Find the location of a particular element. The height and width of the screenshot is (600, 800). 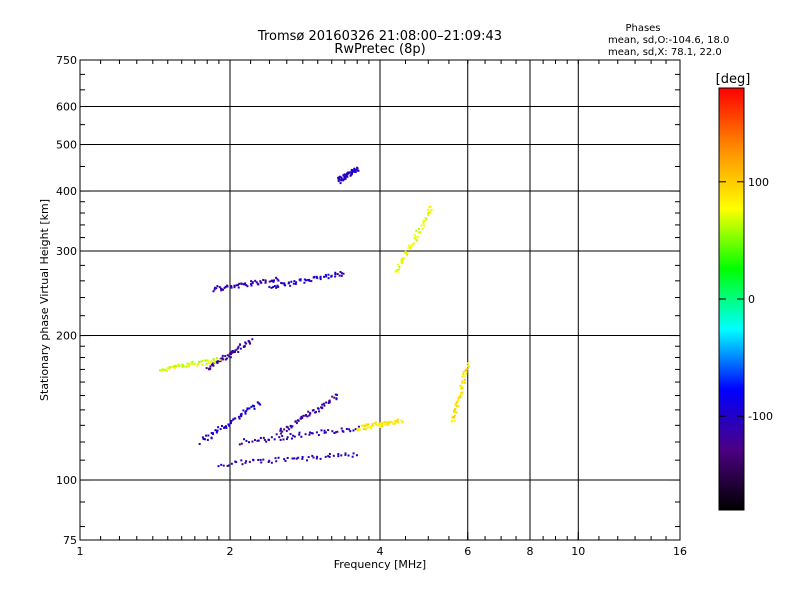

colorbar-tick-label: 100 is located at coordinates (758, 182).